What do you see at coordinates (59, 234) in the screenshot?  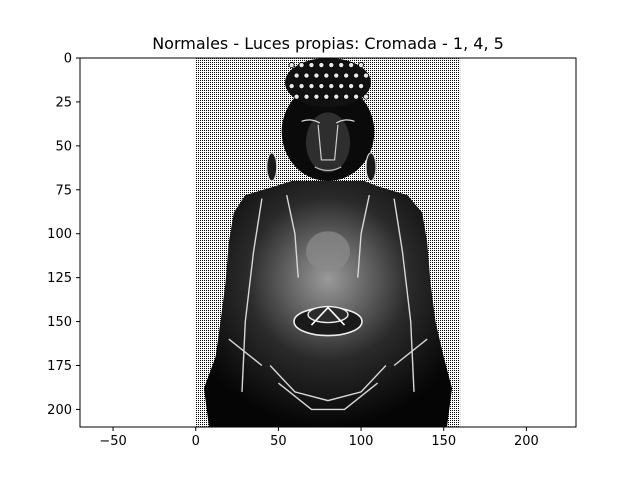 I see `y-tick-label: 100` at bounding box center [59, 234].